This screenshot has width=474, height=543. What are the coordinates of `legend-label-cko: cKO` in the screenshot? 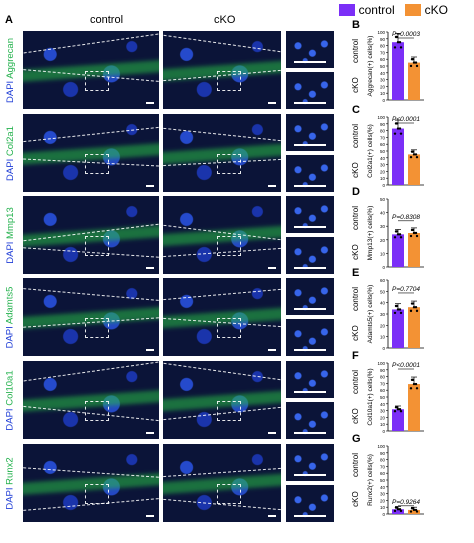 It's located at (436, 10).